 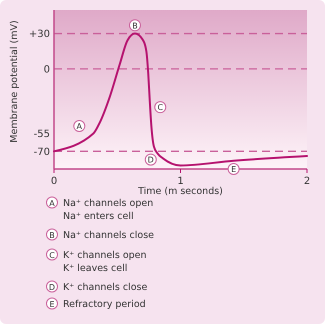 What do you see at coordinates (108, 210) in the screenshot?
I see `text: Na⁺ channels open Na⁺ enters cell` at bounding box center [108, 210].